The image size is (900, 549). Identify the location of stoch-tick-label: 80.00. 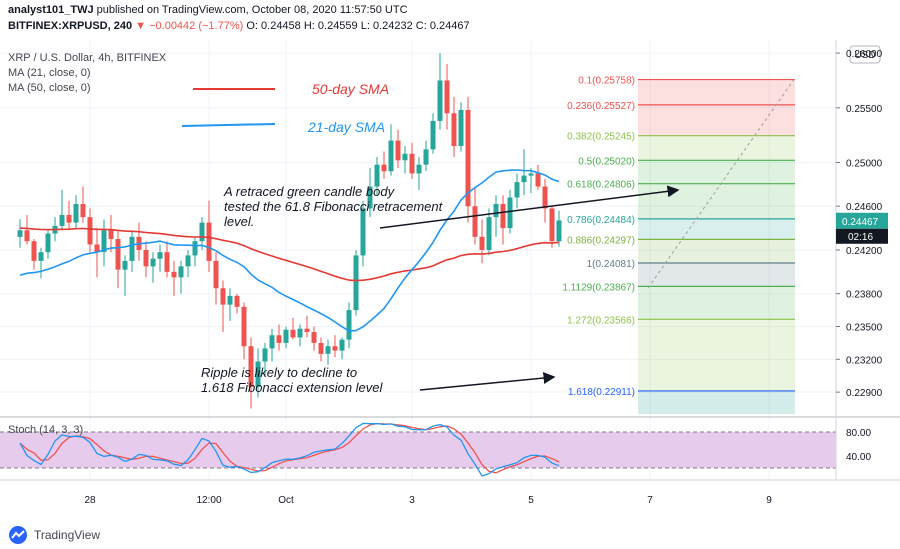
(858, 433).